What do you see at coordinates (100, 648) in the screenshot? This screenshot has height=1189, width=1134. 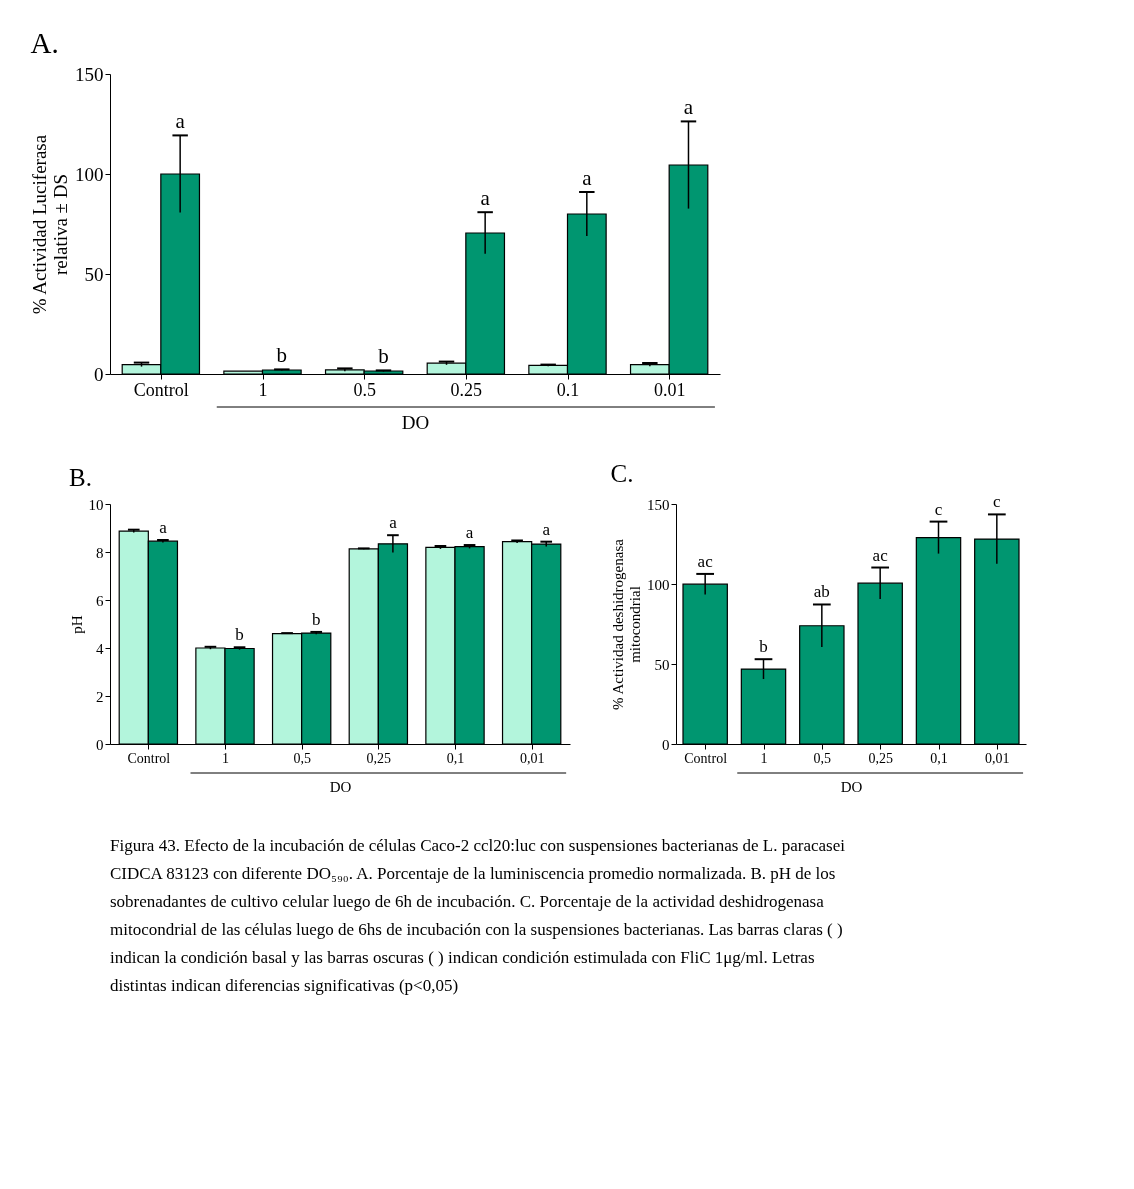 I see `y-tick-label: 4` at bounding box center [100, 648].